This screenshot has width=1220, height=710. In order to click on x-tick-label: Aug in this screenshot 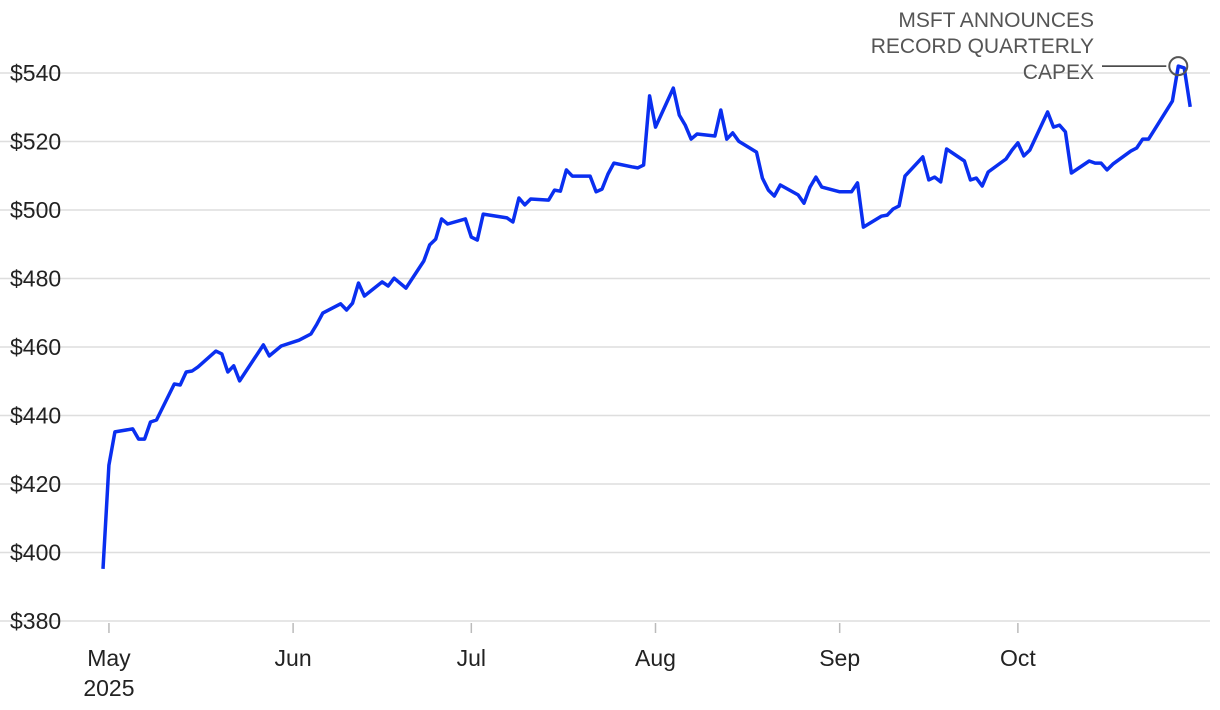, I will do `click(655, 658)`.